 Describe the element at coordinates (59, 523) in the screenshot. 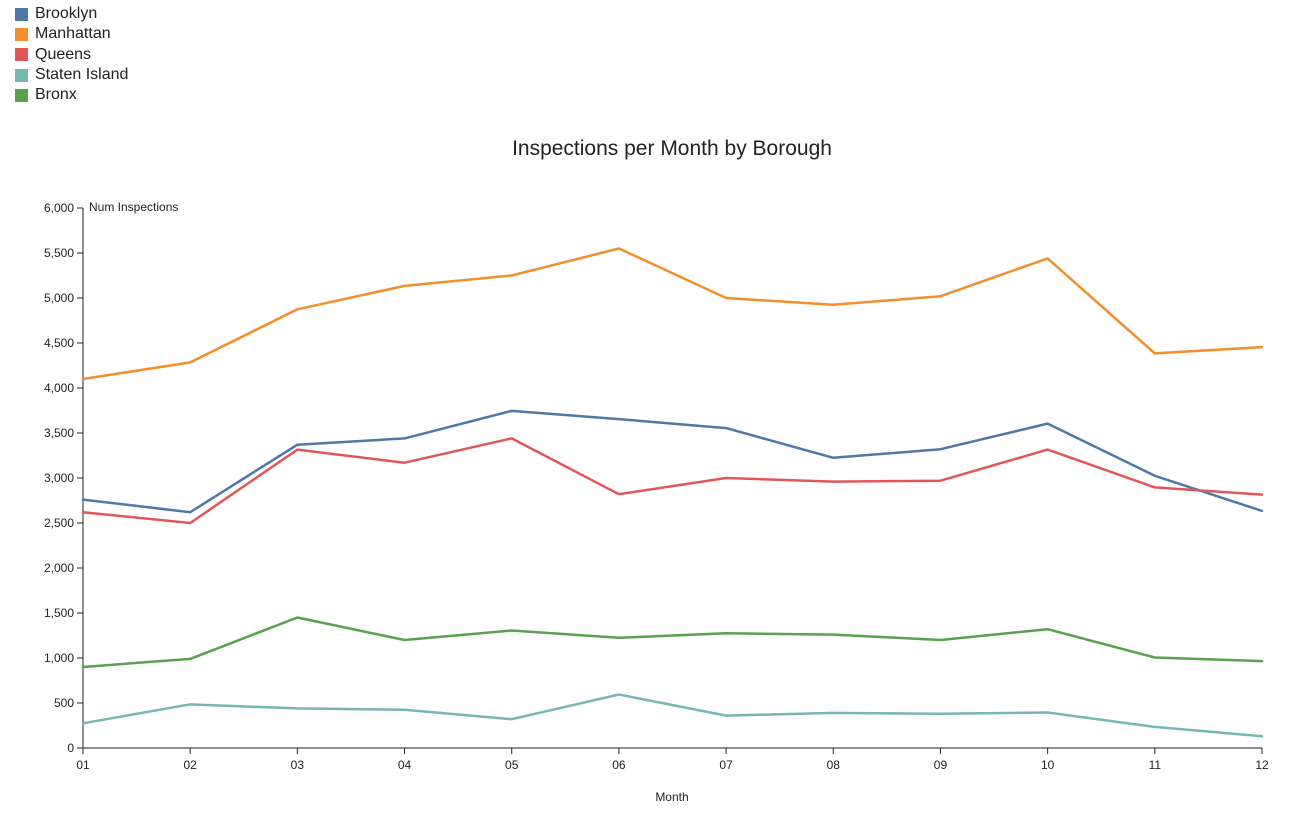

I see `y-tick-label: 2,500` at that location.